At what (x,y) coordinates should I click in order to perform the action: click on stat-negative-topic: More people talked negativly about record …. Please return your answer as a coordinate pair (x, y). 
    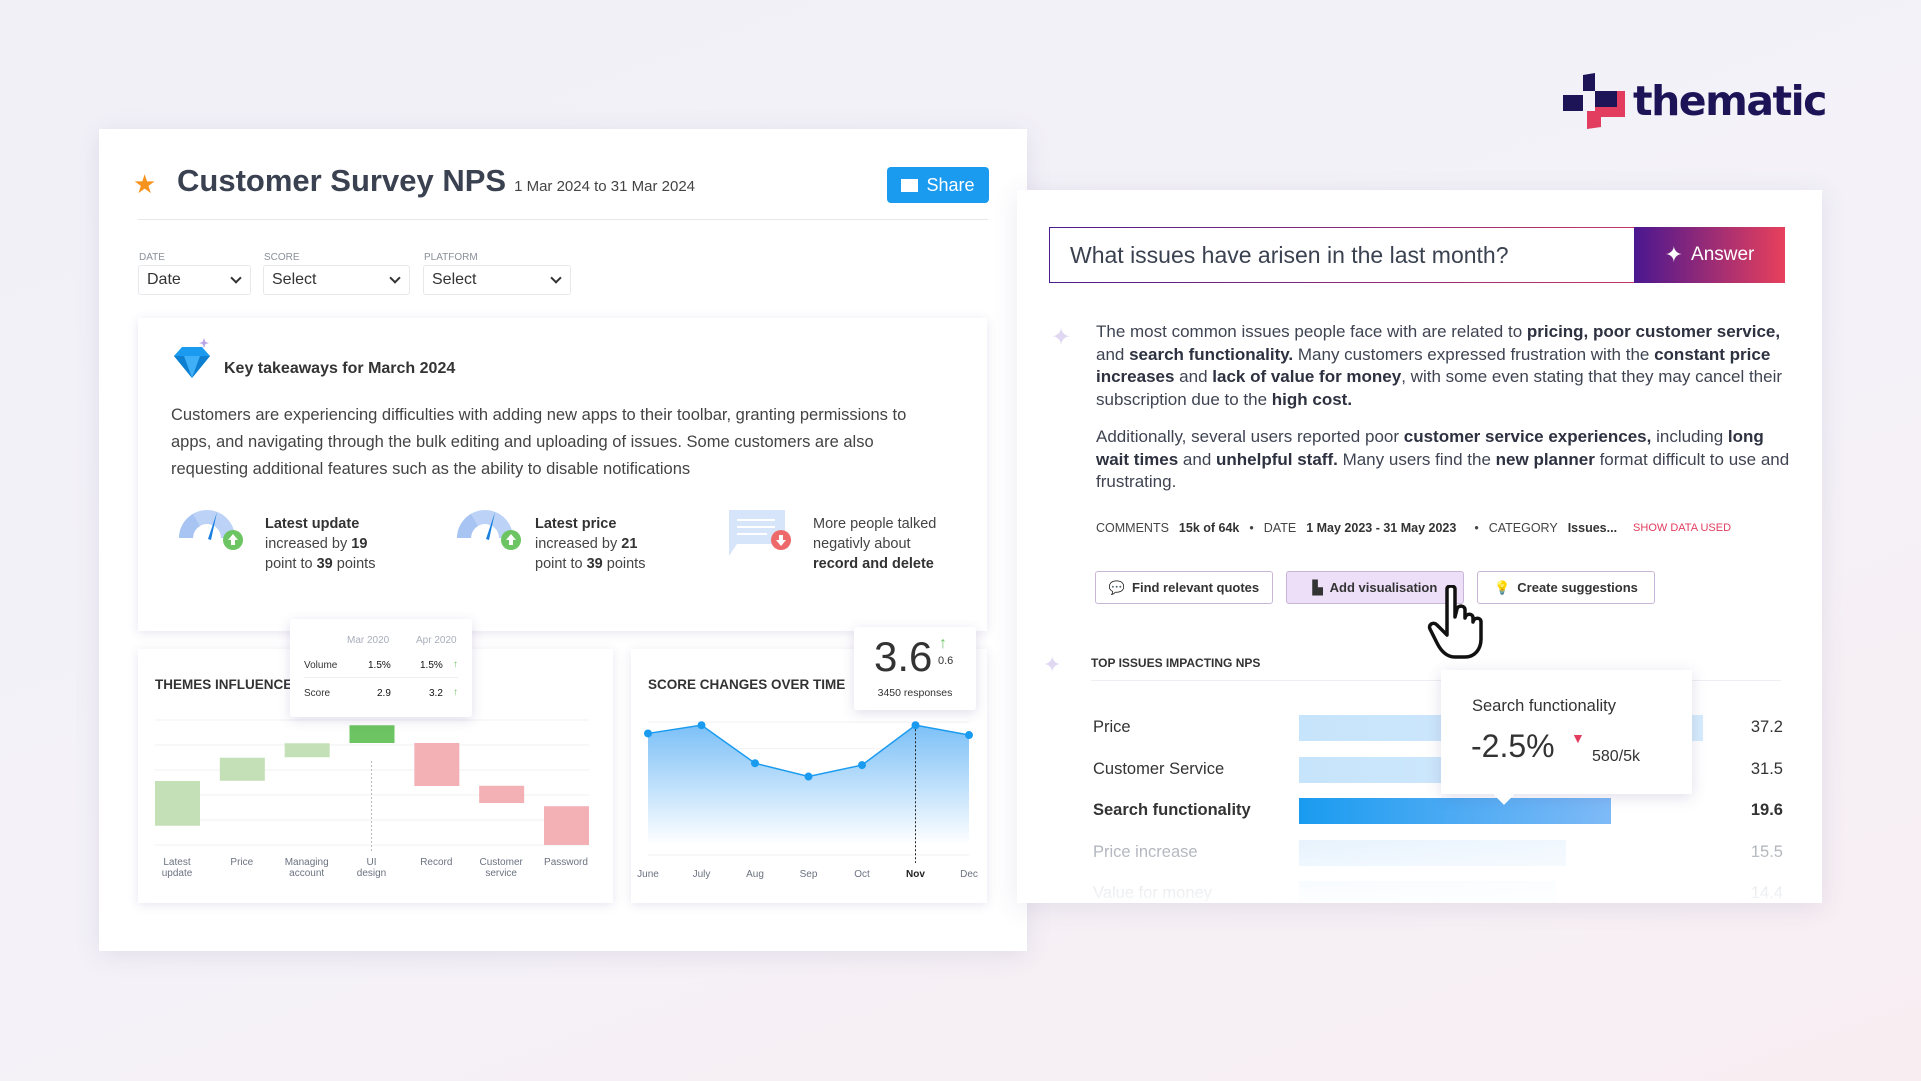
    Looking at the image, I should click on (874, 544).